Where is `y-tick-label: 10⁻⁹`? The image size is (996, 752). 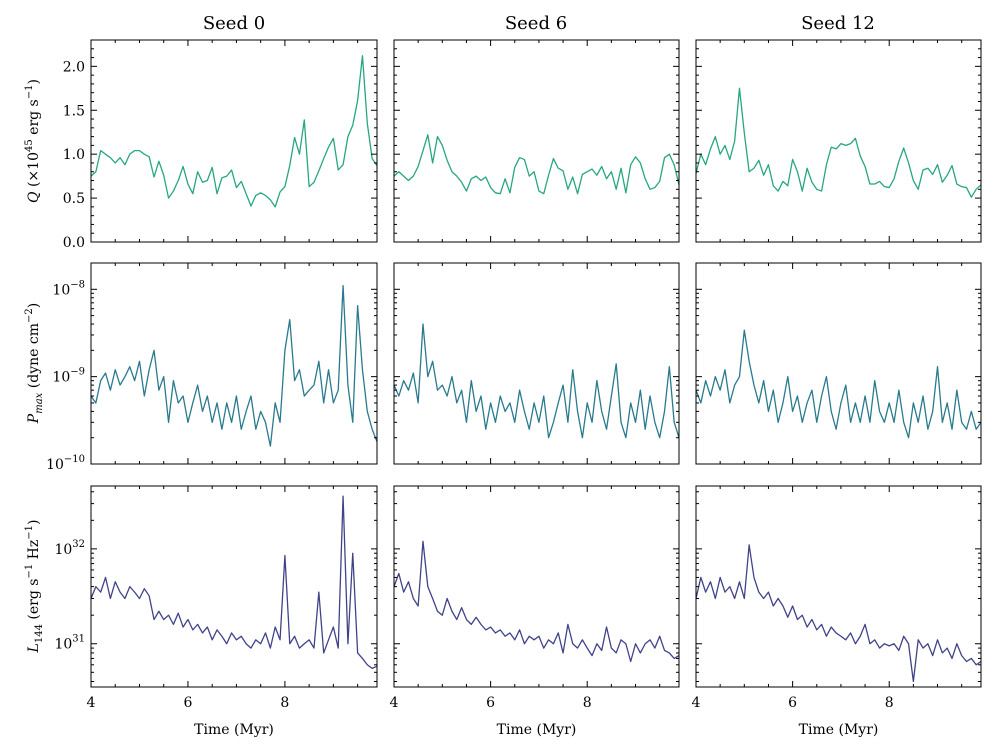 y-tick-label: 10⁻⁹ is located at coordinates (68, 376).